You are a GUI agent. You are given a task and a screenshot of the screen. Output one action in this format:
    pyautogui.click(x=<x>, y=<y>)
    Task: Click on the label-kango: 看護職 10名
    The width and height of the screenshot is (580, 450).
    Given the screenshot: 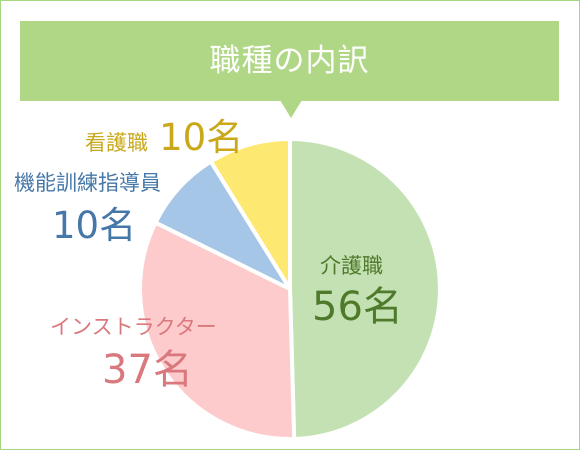 What is the action you would take?
    pyautogui.click(x=164, y=137)
    